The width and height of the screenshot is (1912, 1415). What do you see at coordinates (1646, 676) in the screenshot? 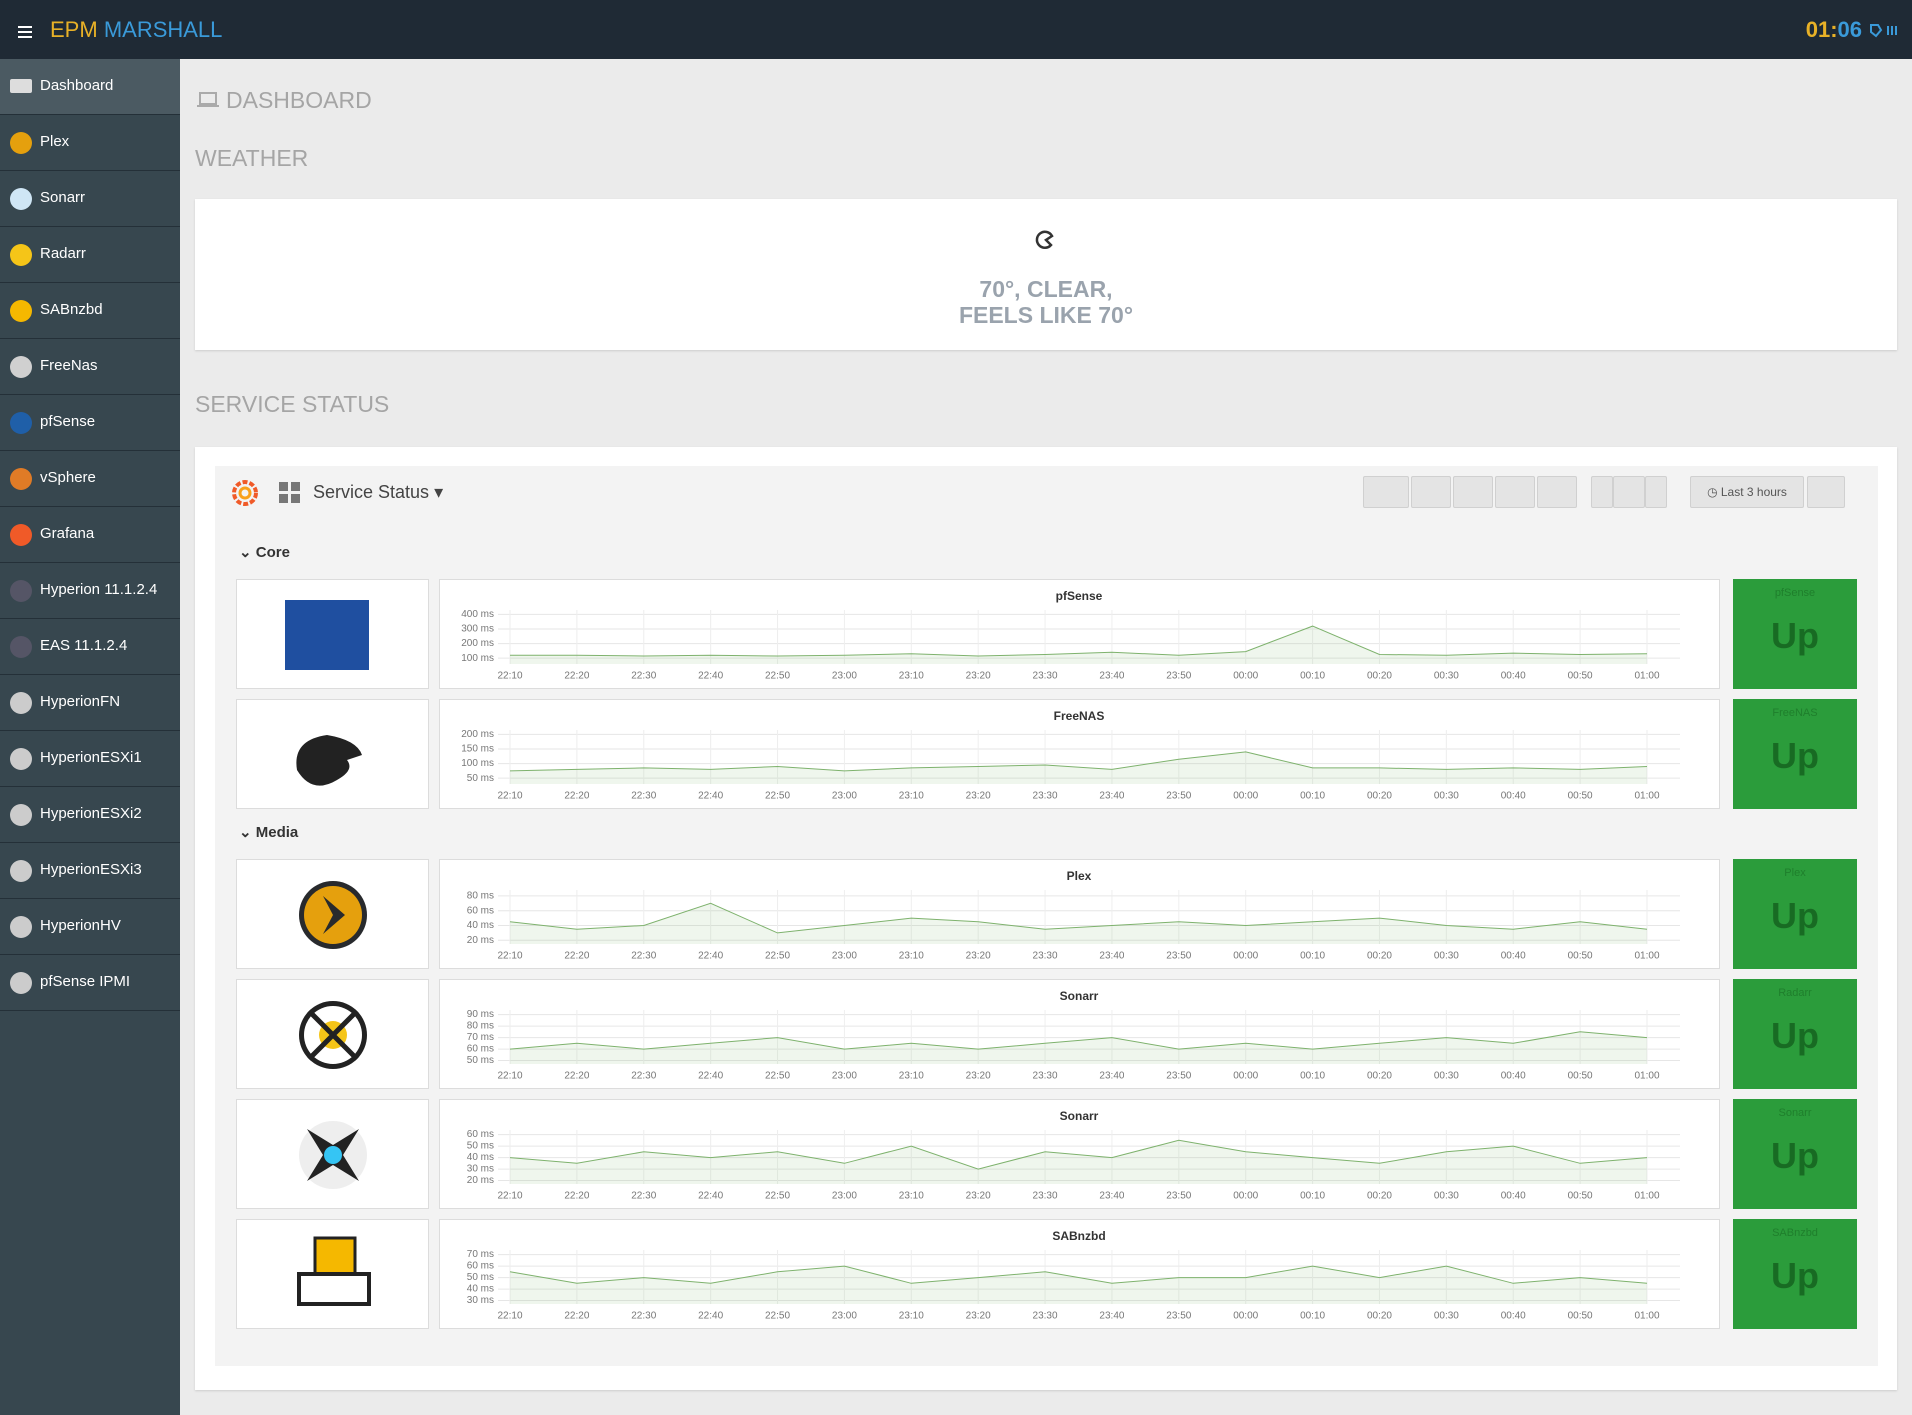
I see `x-tick-label: 01:00` at bounding box center [1646, 676].